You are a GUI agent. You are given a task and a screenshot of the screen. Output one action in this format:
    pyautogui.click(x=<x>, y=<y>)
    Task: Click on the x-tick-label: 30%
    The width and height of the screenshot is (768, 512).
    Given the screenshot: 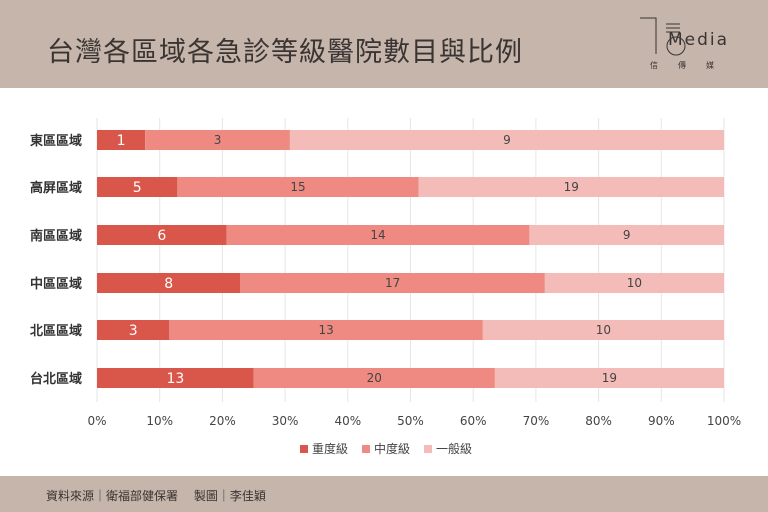 What is the action you would take?
    pyautogui.click(x=285, y=421)
    